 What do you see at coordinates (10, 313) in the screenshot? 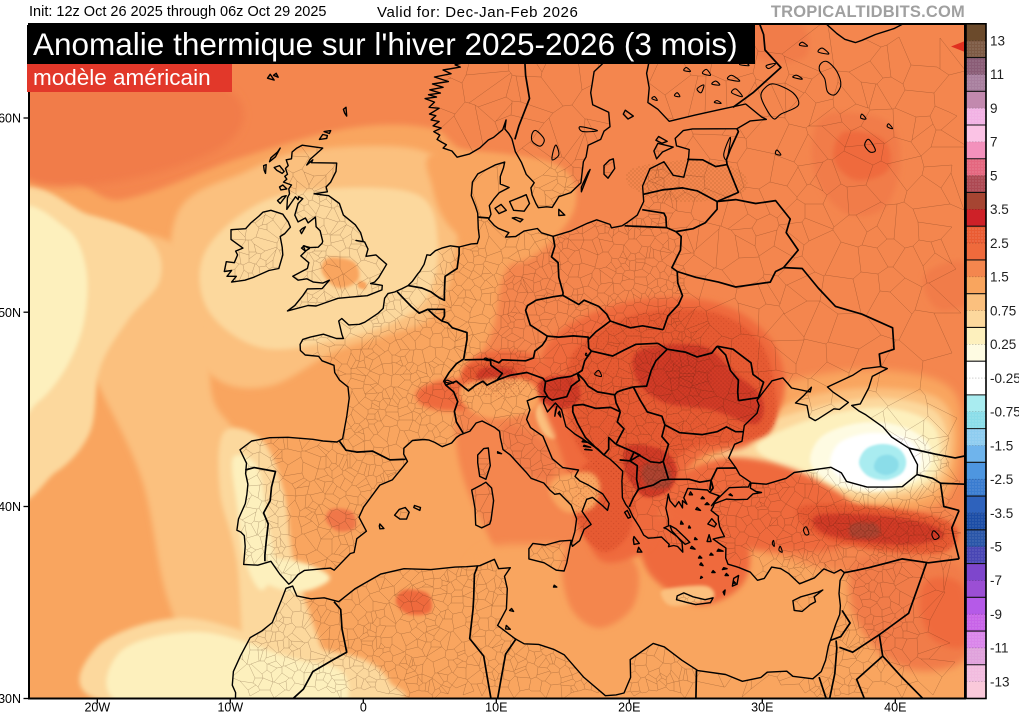
I see `svg-text: 50N` at bounding box center [10, 313].